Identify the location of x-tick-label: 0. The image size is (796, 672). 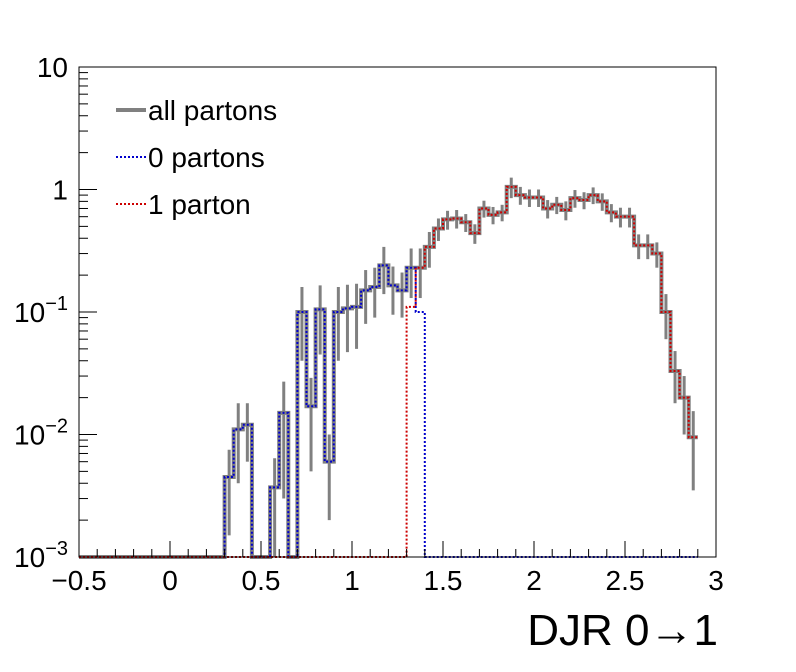
(170, 580).